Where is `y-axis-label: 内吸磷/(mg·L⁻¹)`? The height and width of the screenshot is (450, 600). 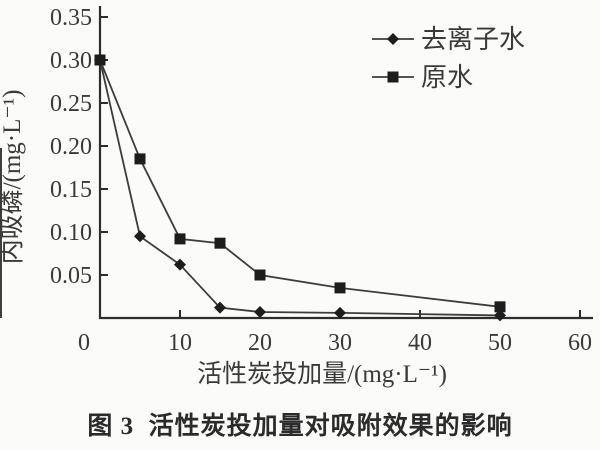 y-axis-label: 内吸磷/(mg·L⁻¹) is located at coordinates (13, 177).